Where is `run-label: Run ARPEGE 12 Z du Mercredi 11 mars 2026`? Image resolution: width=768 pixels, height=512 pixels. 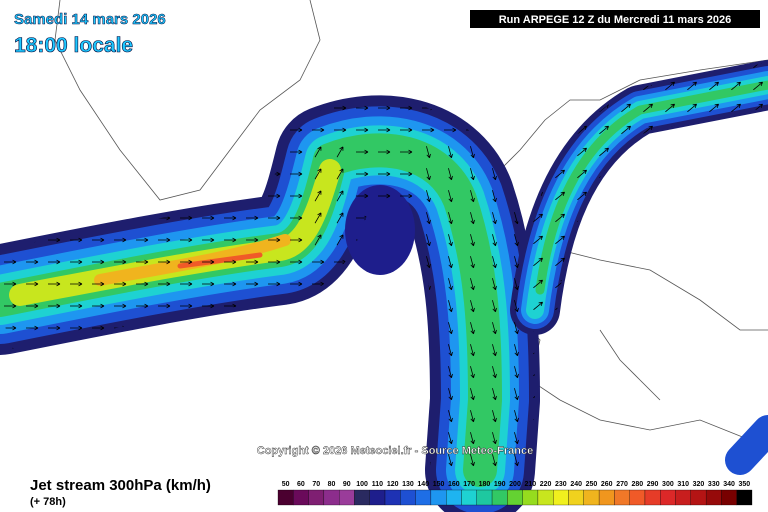
run-label: Run ARPEGE 12 Z du Mercredi 11 mars 2026 is located at coordinates (615, 20).